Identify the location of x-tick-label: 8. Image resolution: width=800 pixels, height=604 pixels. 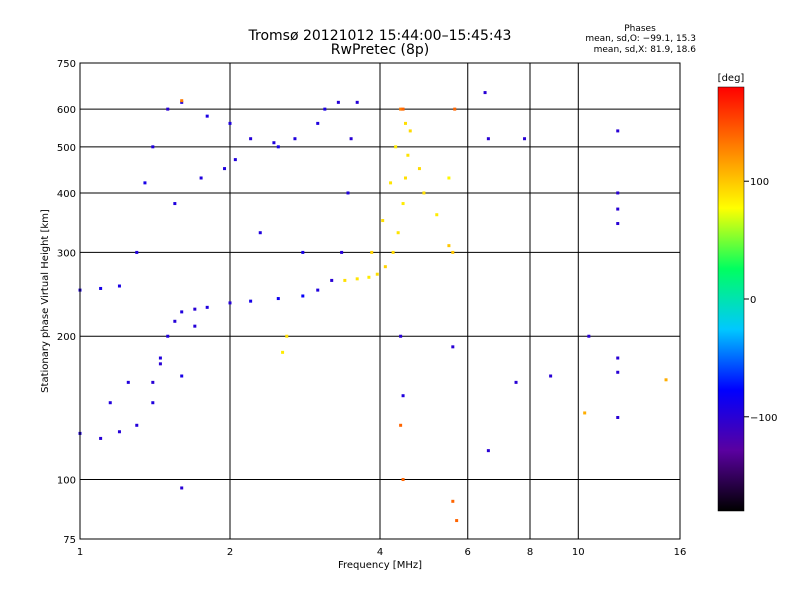
(530, 552).